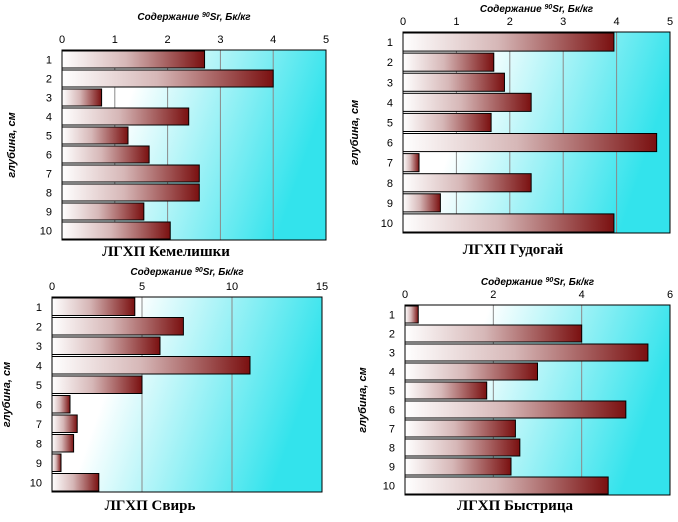  What do you see at coordinates (232, 287) in the screenshot?
I see `x-tick-label: 10` at bounding box center [232, 287].